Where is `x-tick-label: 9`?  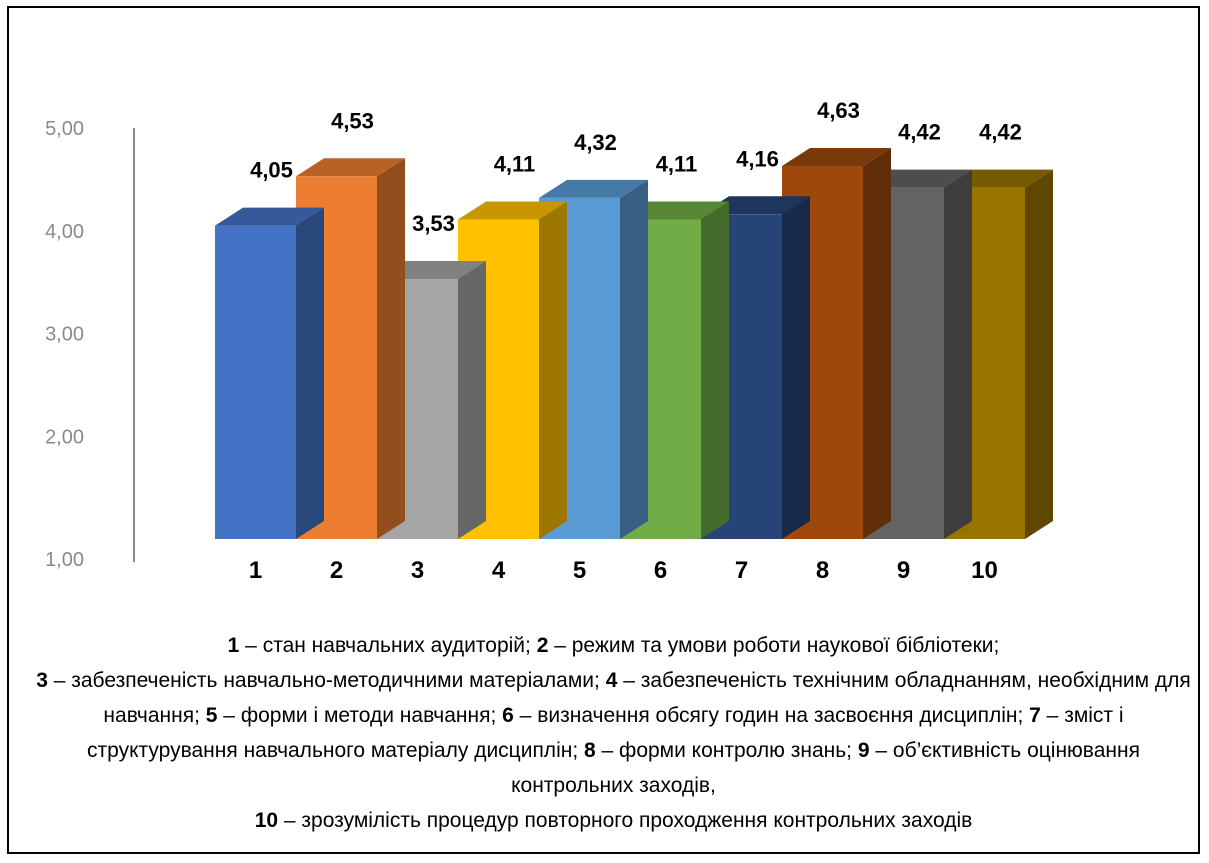
x-tick-label: 9 is located at coordinates (903, 570).